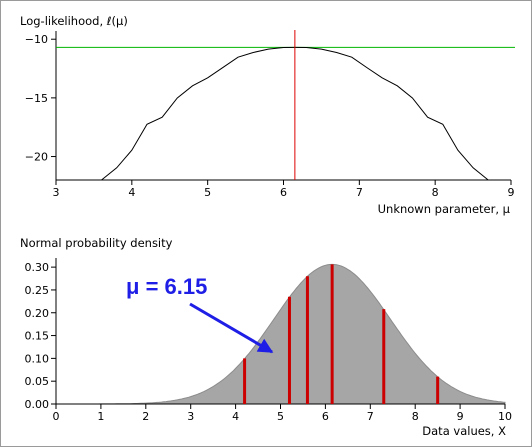  What do you see at coordinates (511, 192) in the screenshot?
I see `loglik-x-tick-label: 9` at bounding box center [511, 192].